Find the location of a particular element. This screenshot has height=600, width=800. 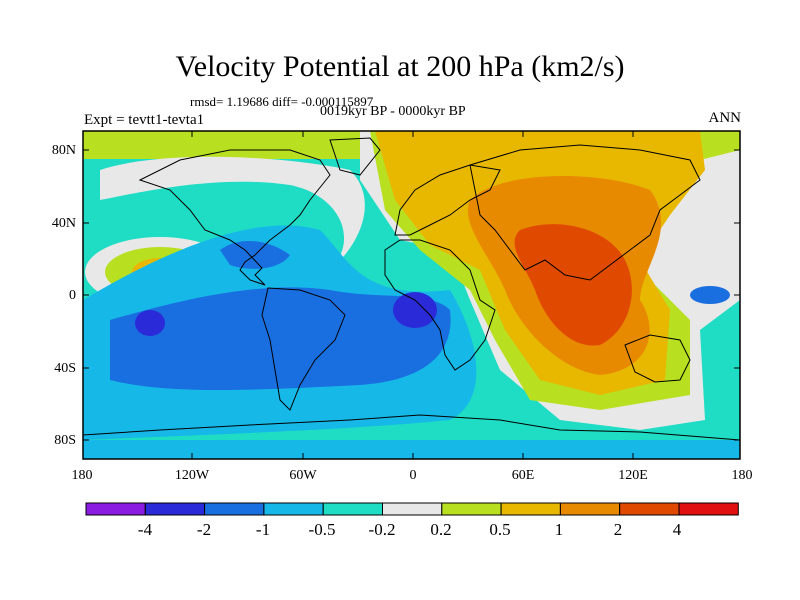

colorbar is located at coordinates (412, 509).